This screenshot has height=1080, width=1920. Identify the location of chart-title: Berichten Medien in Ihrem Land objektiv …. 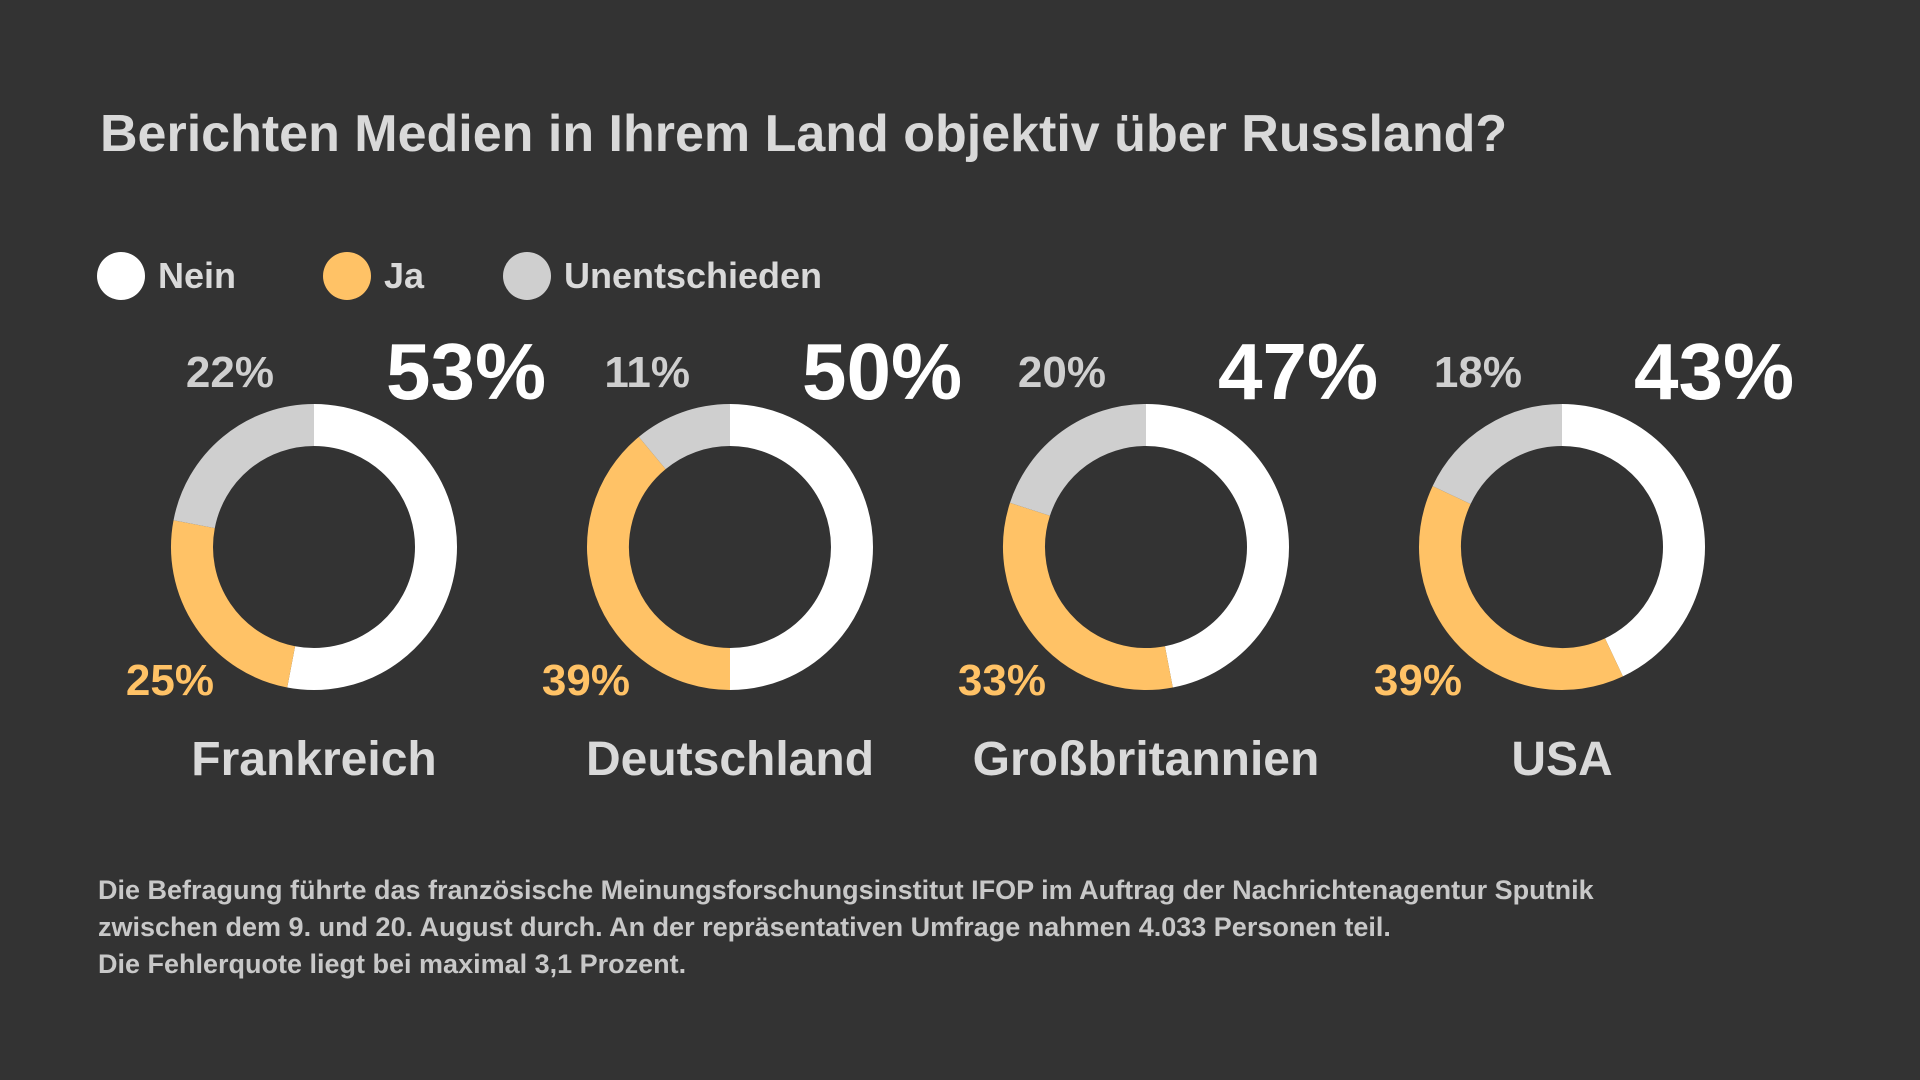
(804, 134).